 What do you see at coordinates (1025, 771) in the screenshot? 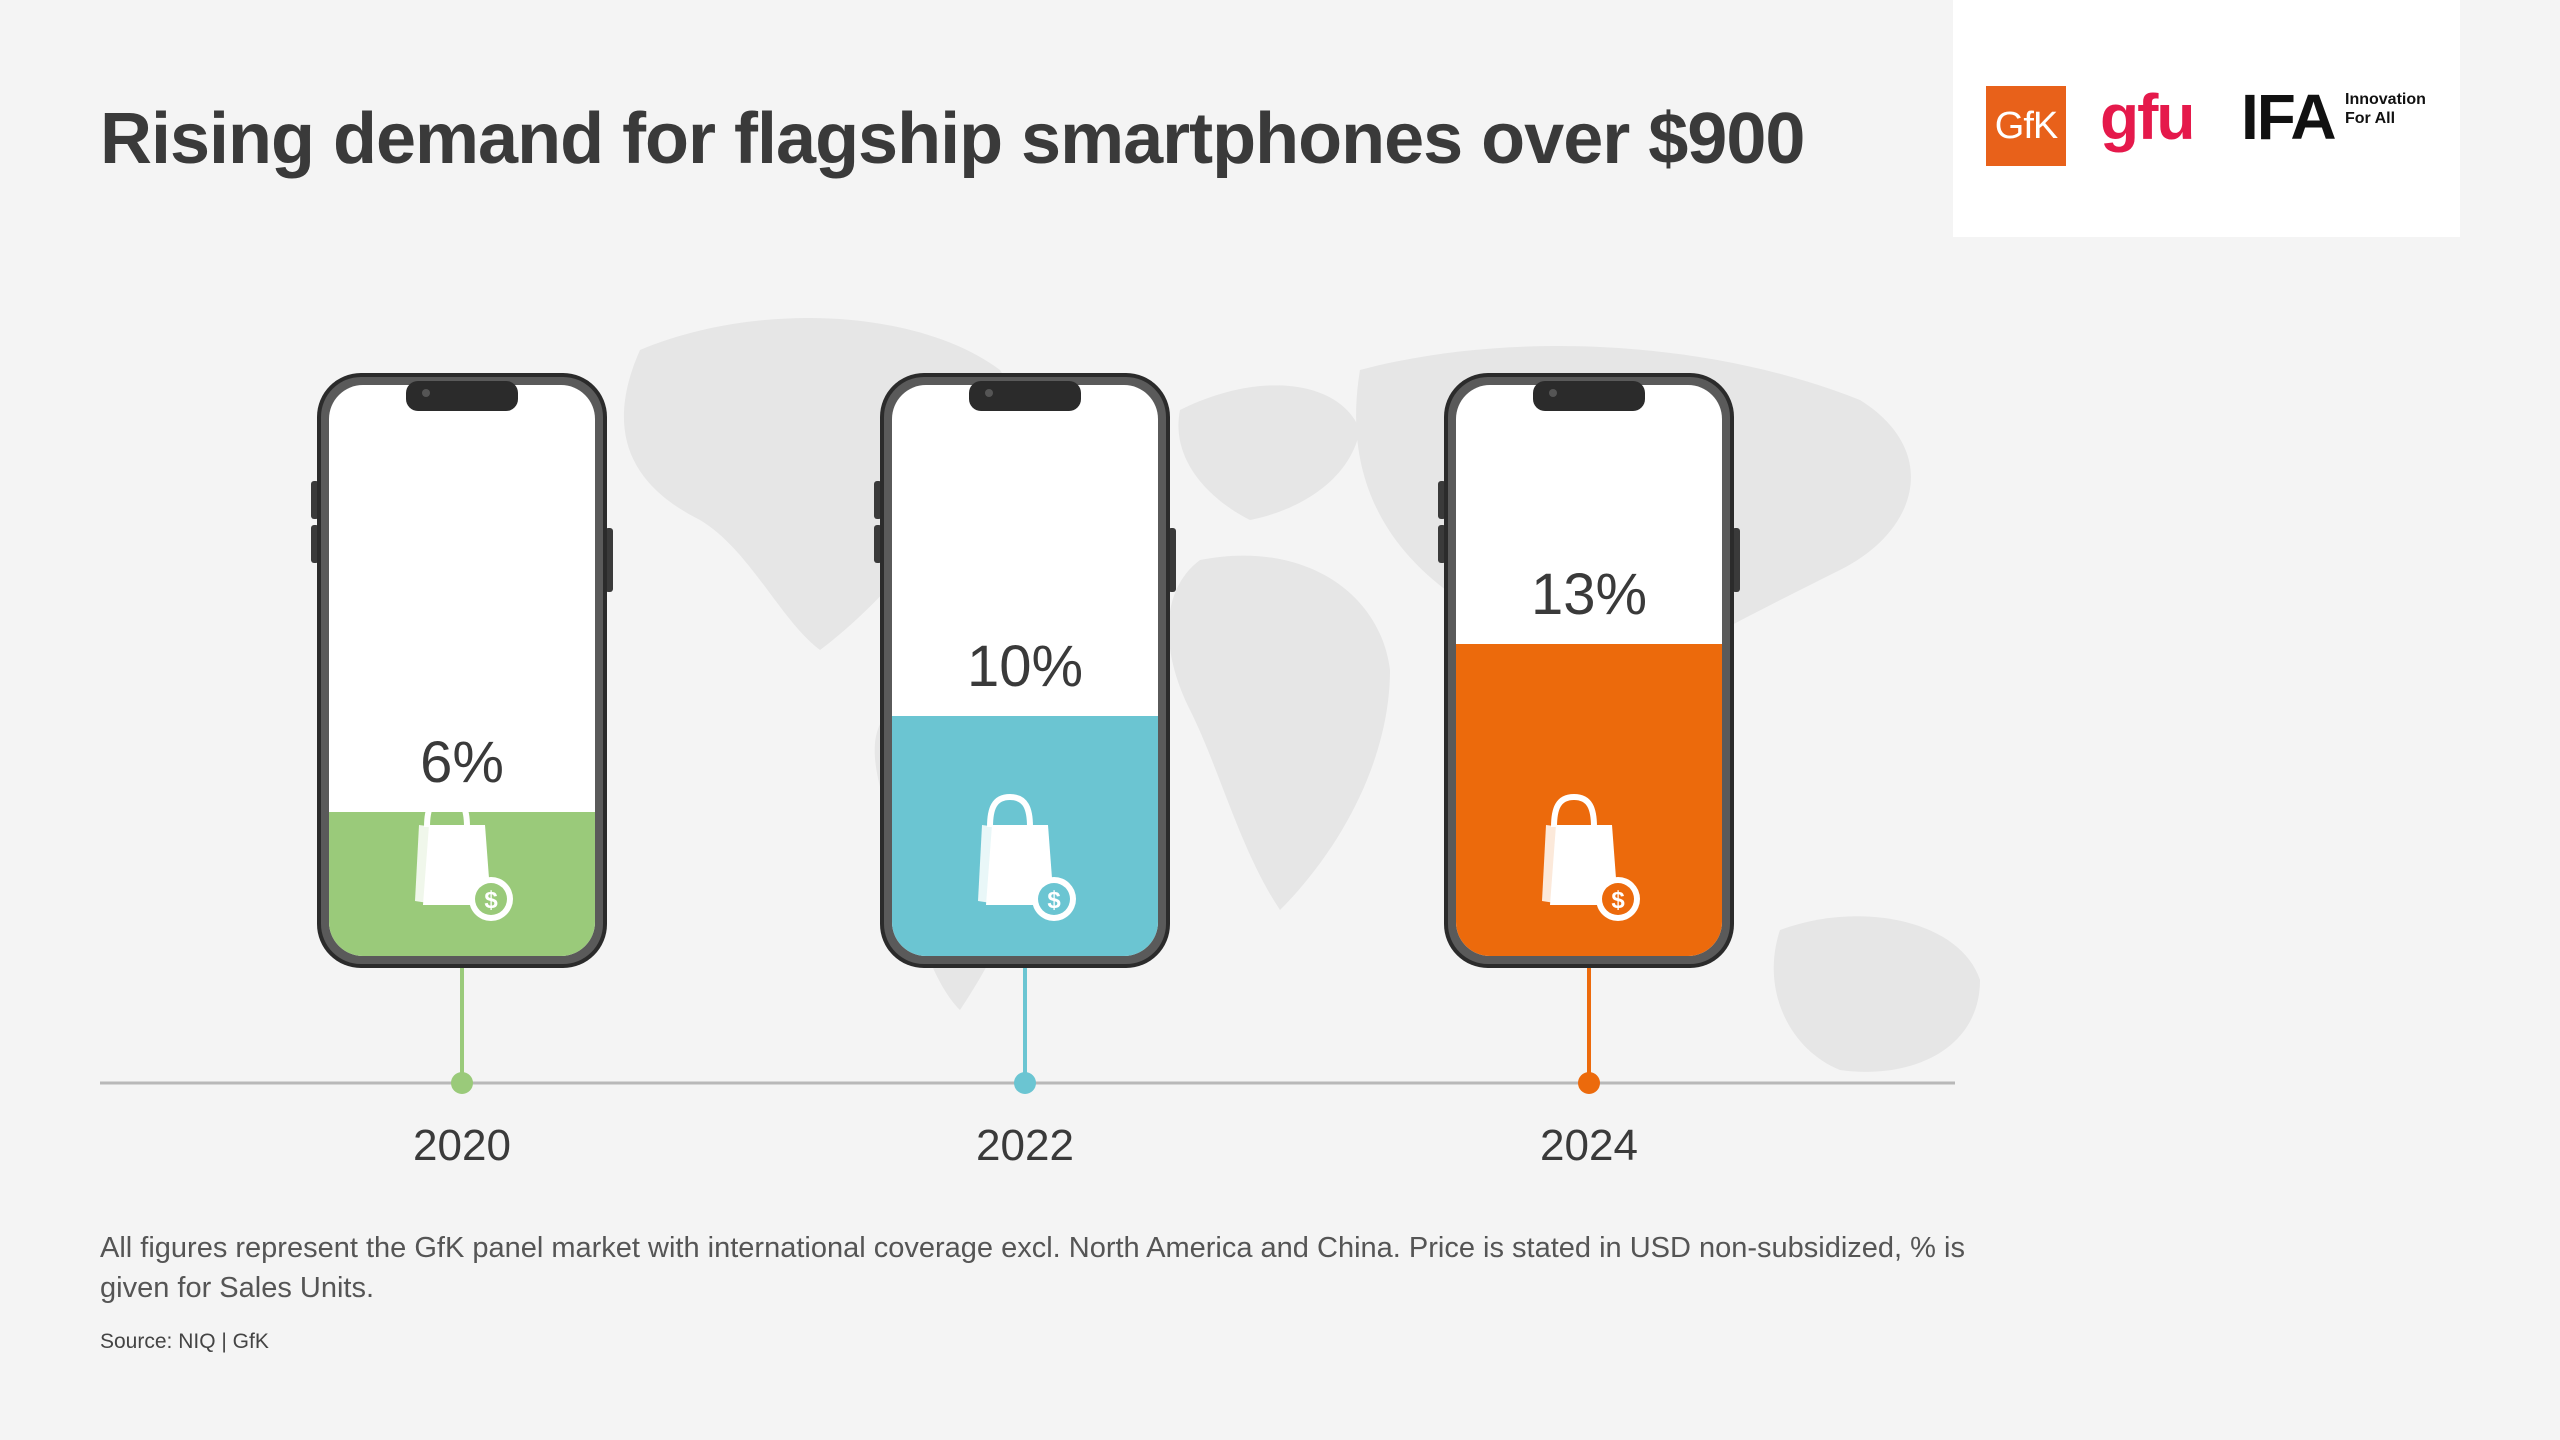
I see `phone-bar-2022: 10% $2022` at bounding box center [1025, 771].